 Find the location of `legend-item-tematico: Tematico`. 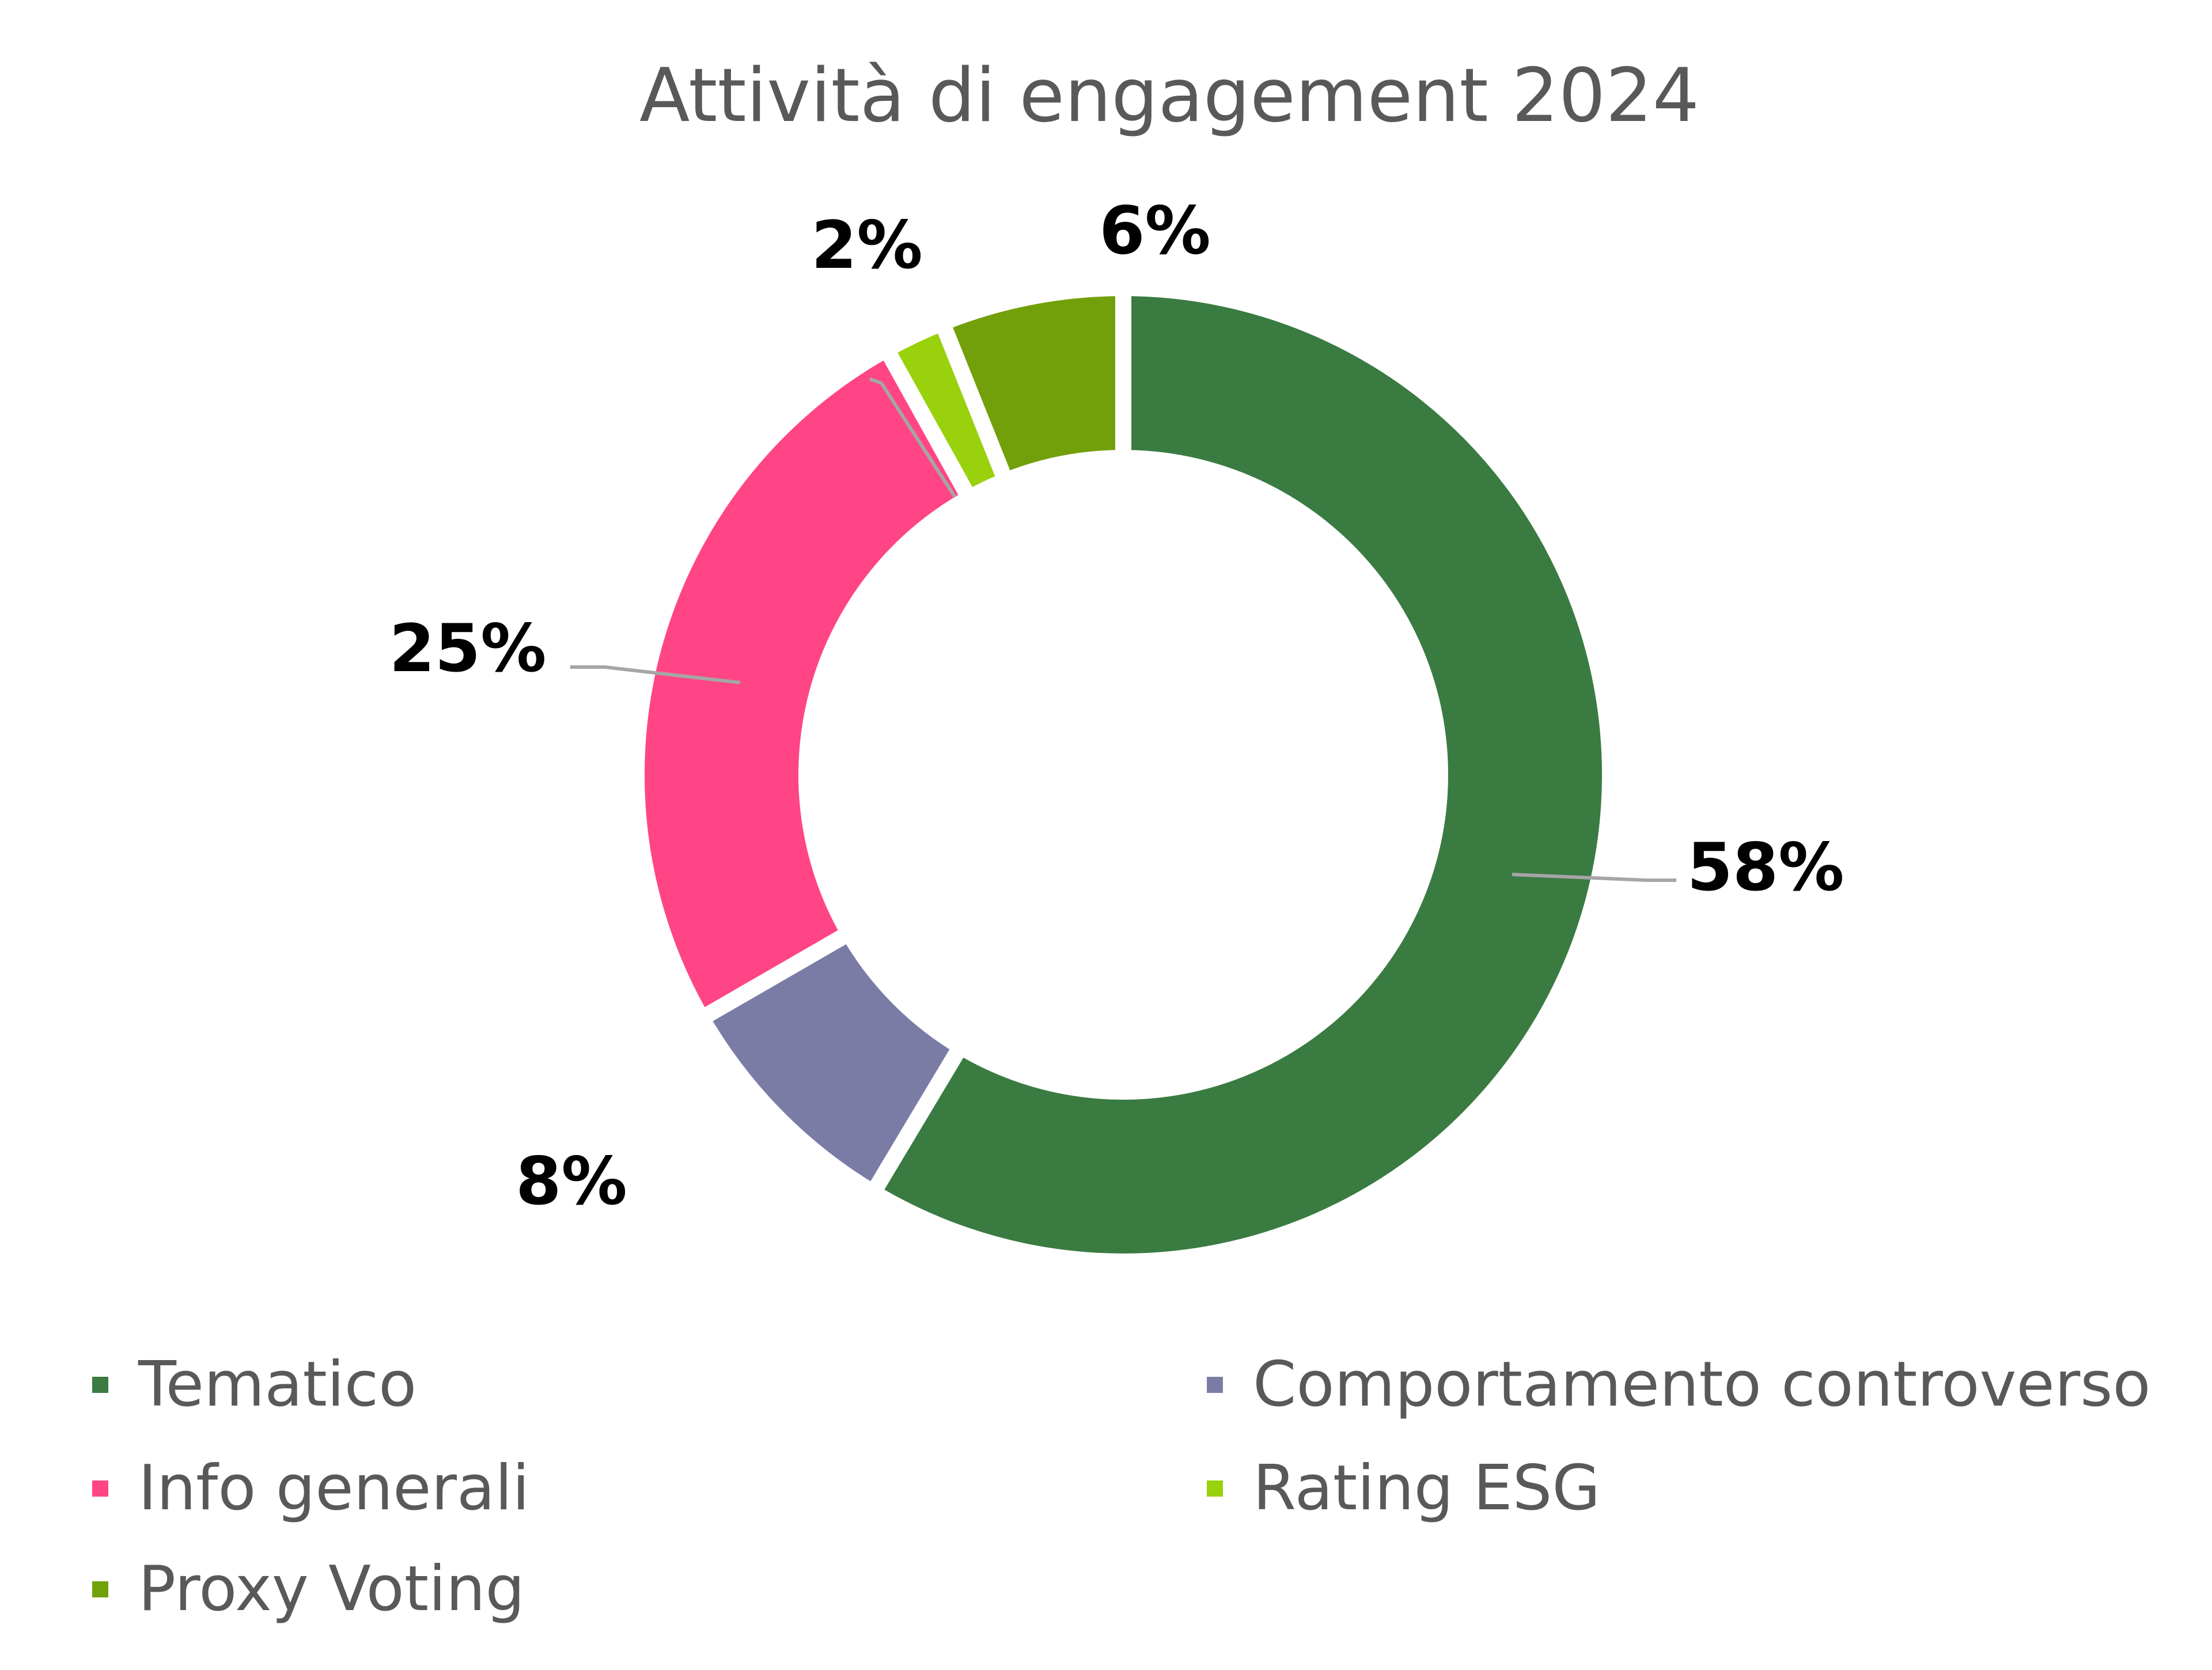

legend-item-tematico: Tematico is located at coordinates (254, 1385).